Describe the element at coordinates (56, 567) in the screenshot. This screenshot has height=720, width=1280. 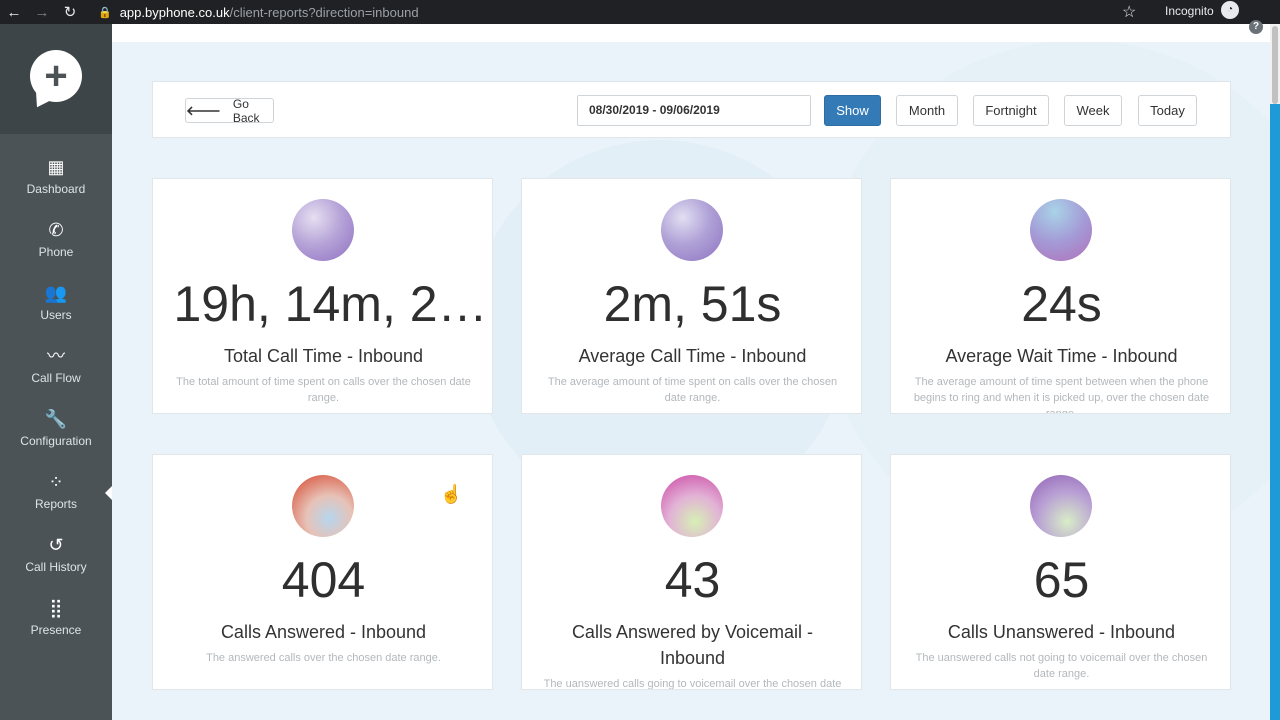
I see `sidebar-item-label: Call History` at that location.